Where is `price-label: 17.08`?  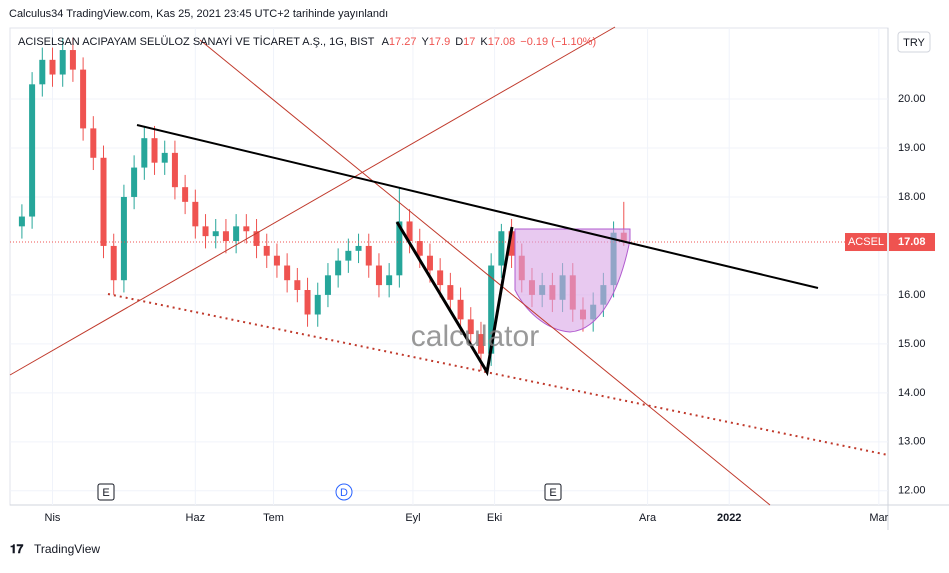 price-label: 17.08 is located at coordinates (912, 242).